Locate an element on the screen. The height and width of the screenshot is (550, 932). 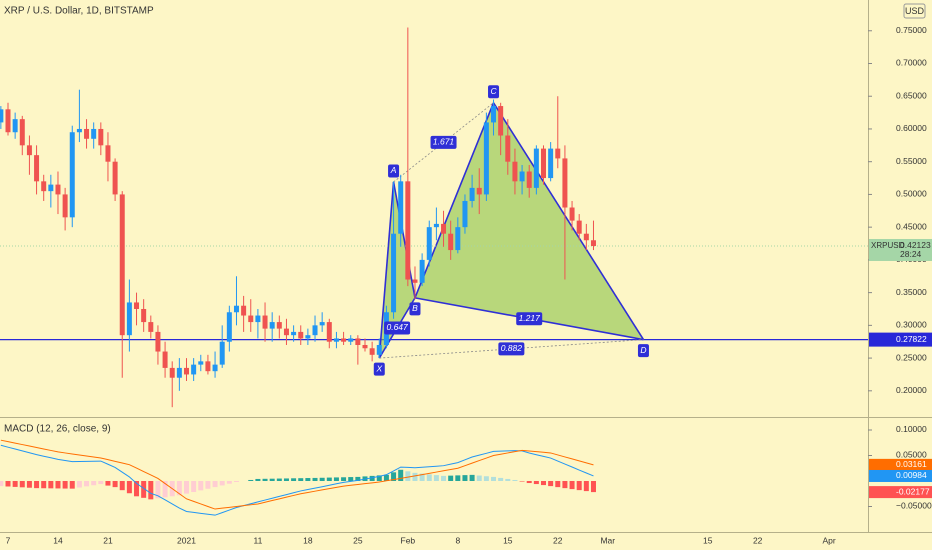
y-tick-label: 0.55000 is located at coordinates (911, 161).